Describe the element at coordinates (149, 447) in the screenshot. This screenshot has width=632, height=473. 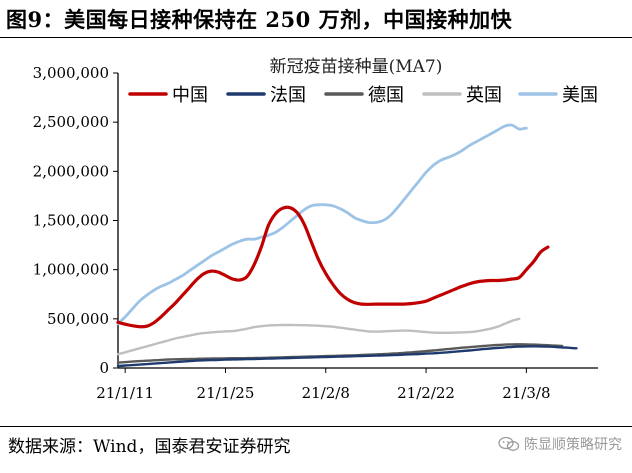
I see `source-note: 数据来源：Wind，国泰君安证券研究` at that location.